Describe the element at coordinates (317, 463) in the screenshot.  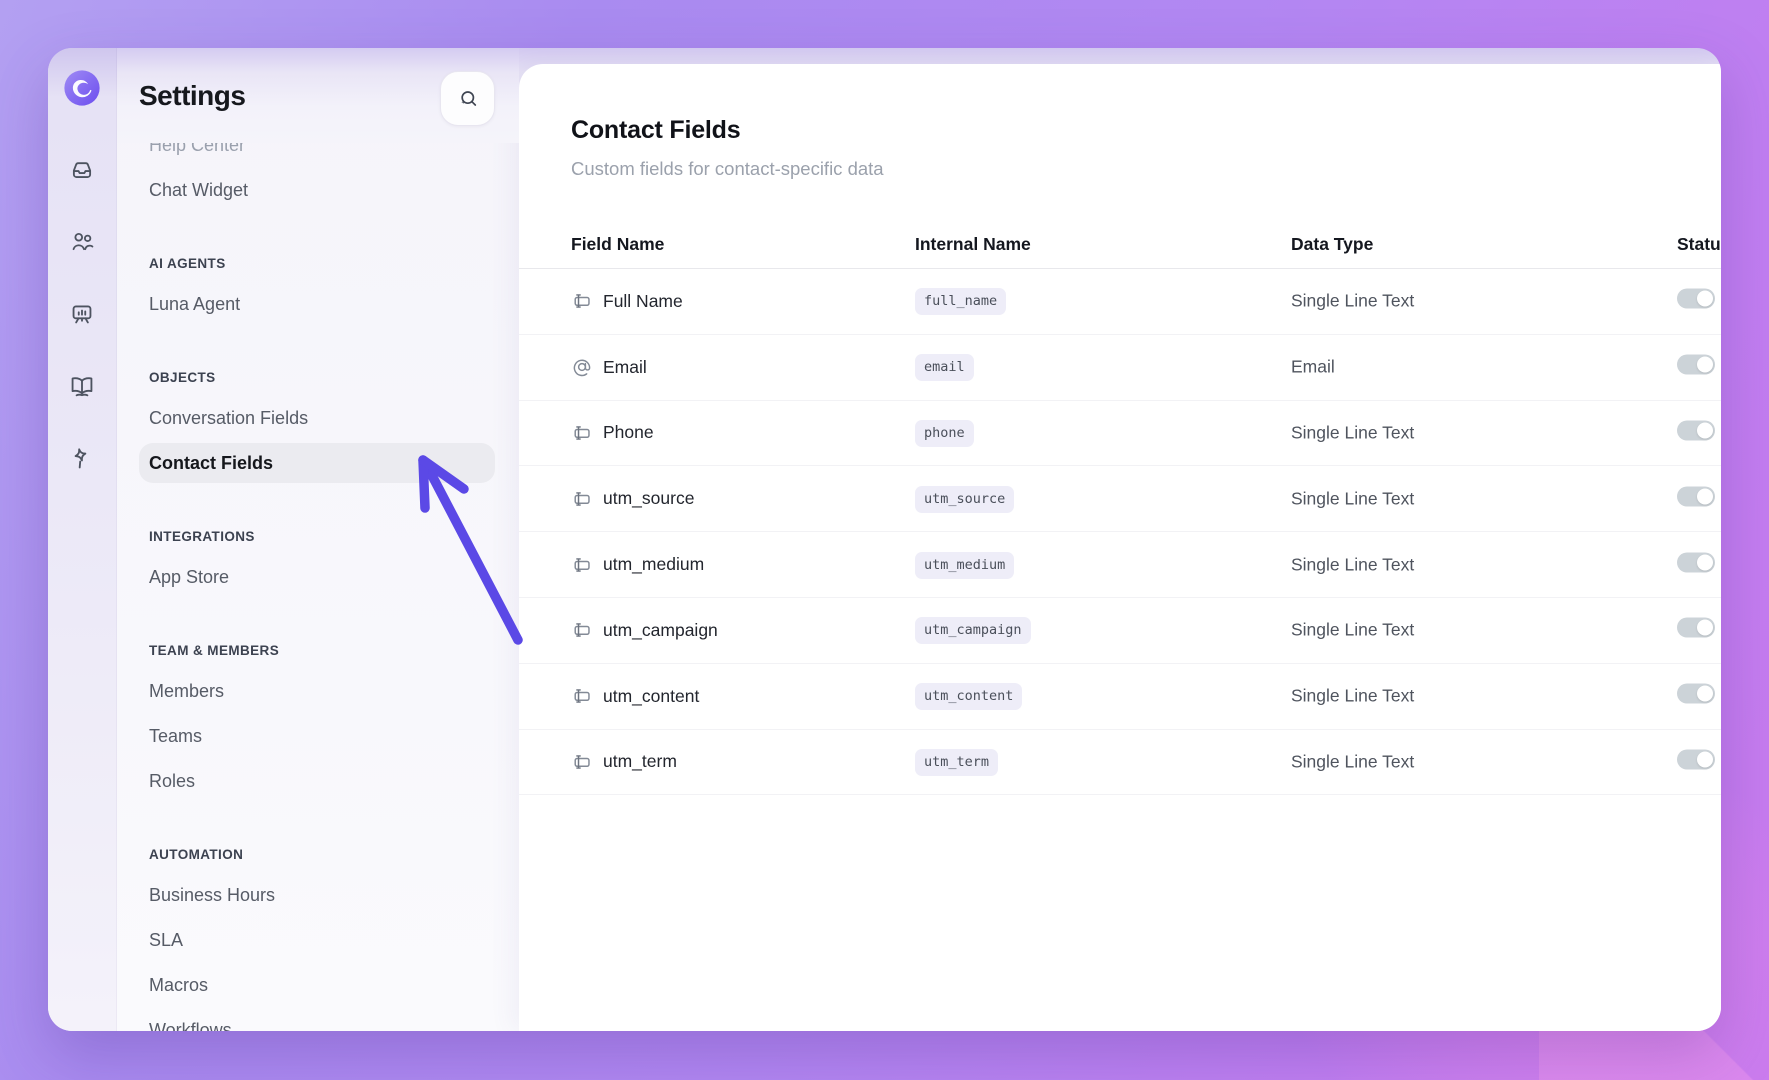
I see `sidebar-item-contact-fields: Contact Fields` at that location.